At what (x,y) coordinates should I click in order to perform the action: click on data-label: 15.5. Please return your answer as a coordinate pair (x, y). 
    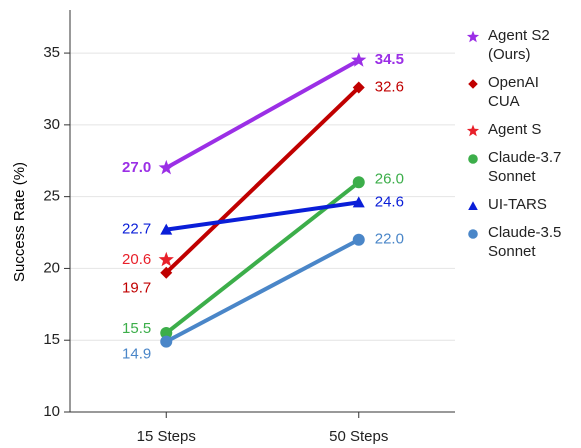
    Looking at the image, I should click on (136, 328).